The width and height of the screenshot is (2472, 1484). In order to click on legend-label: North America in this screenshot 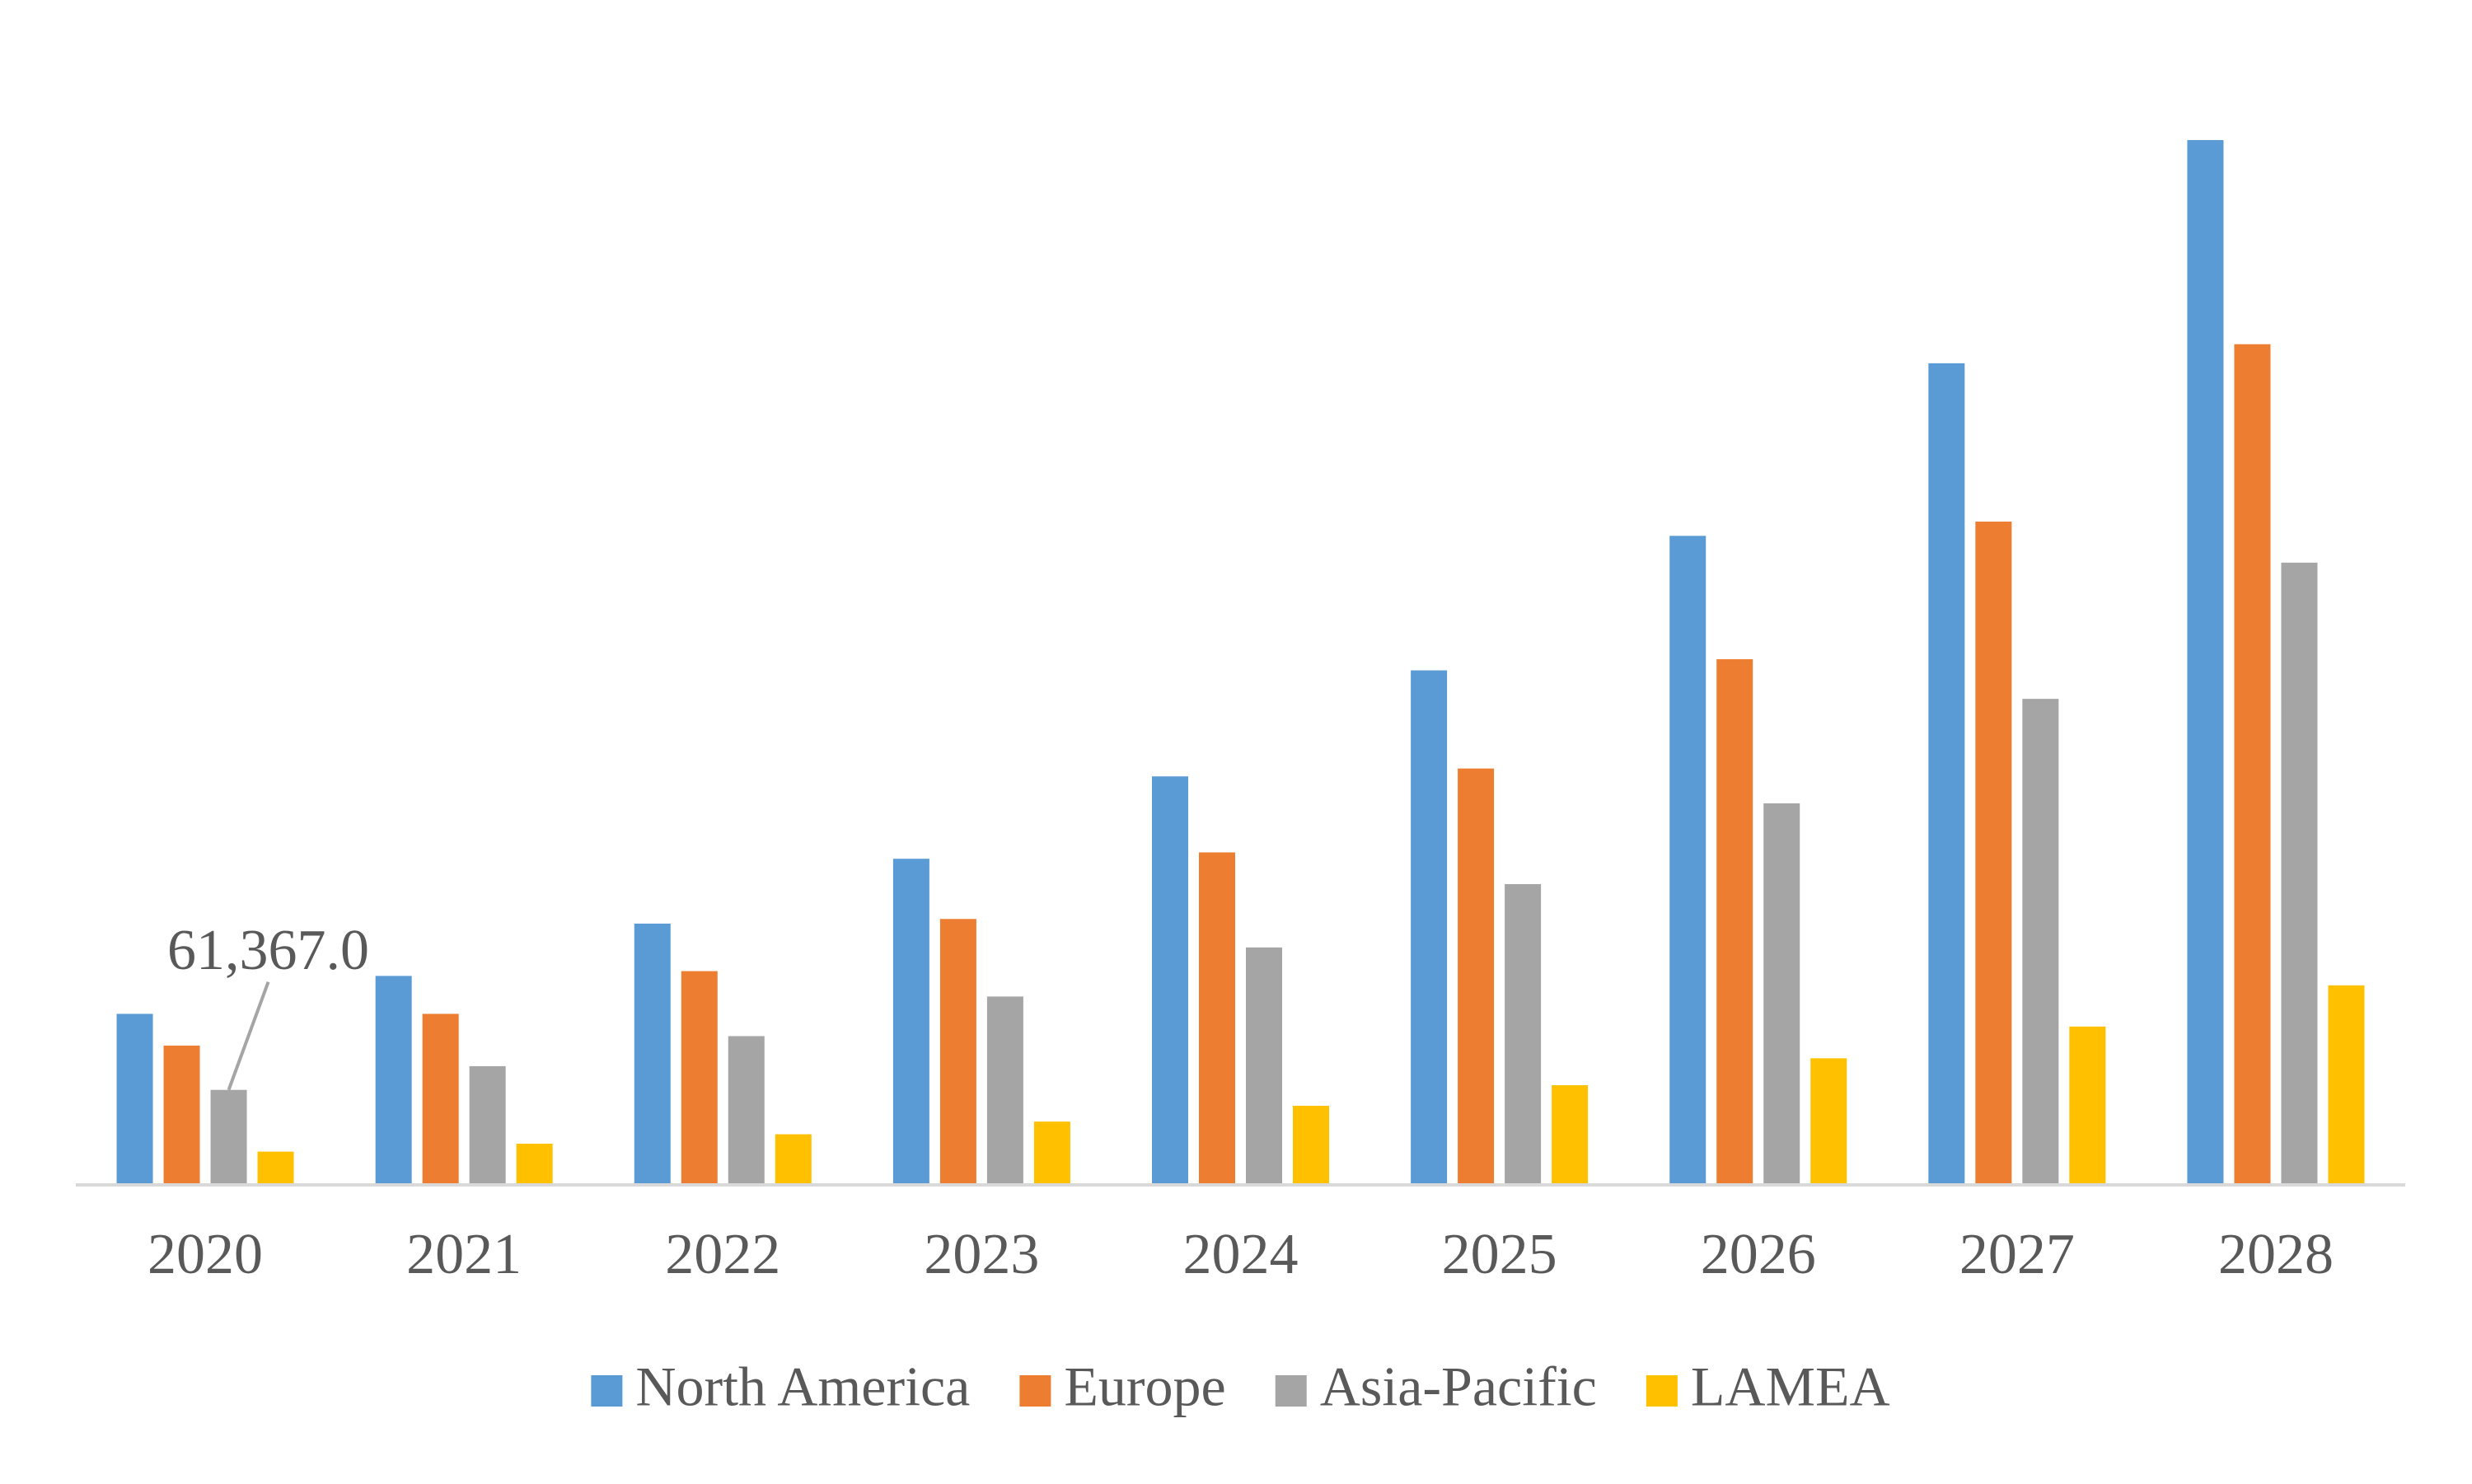, I will do `click(802, 1387)`.